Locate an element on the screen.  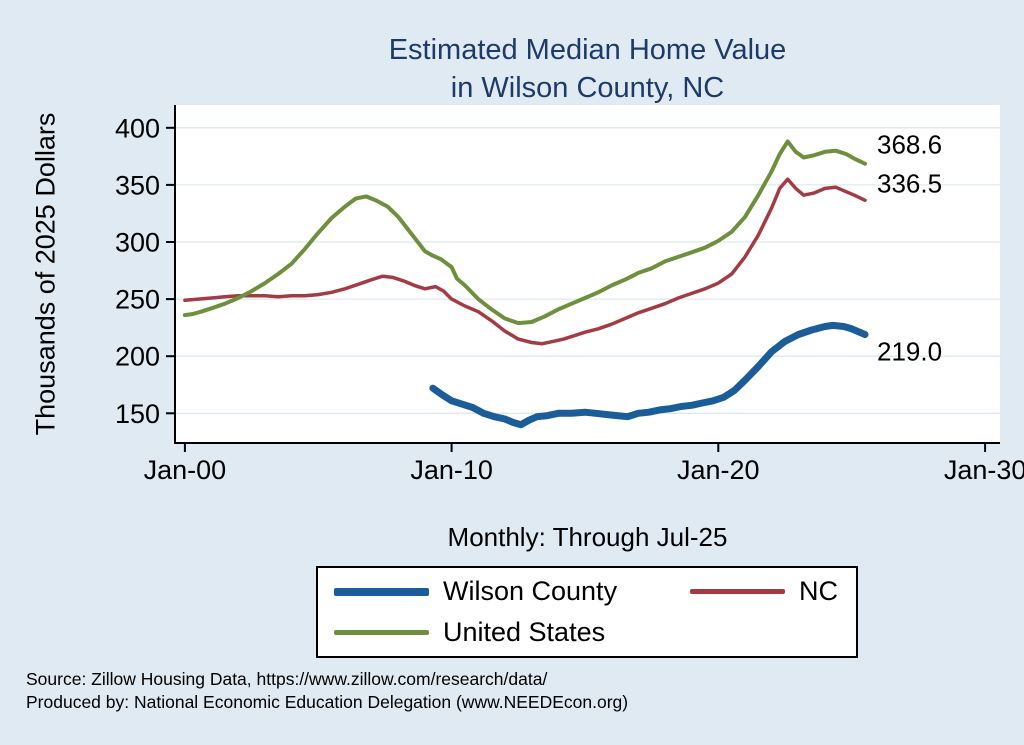
series-line-wilson-county is located at coordinates (649, 375).